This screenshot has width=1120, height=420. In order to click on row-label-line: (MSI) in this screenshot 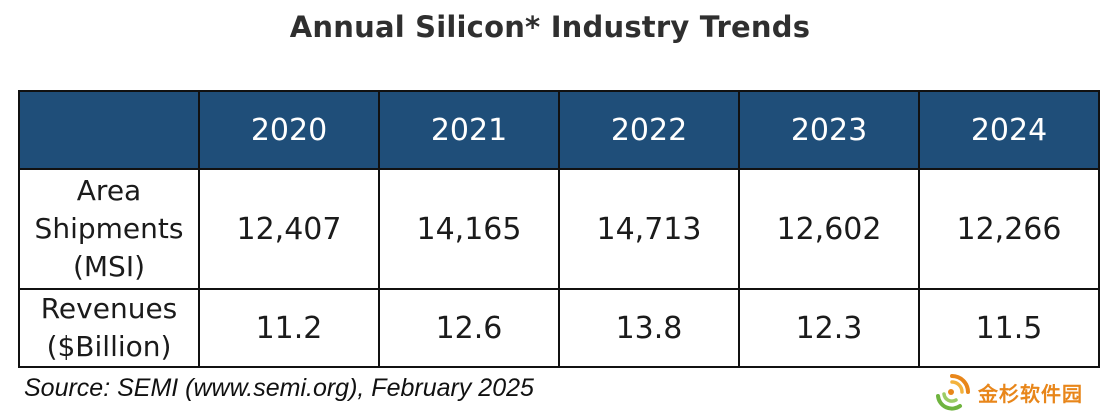, I will do `click(109, 266)`.